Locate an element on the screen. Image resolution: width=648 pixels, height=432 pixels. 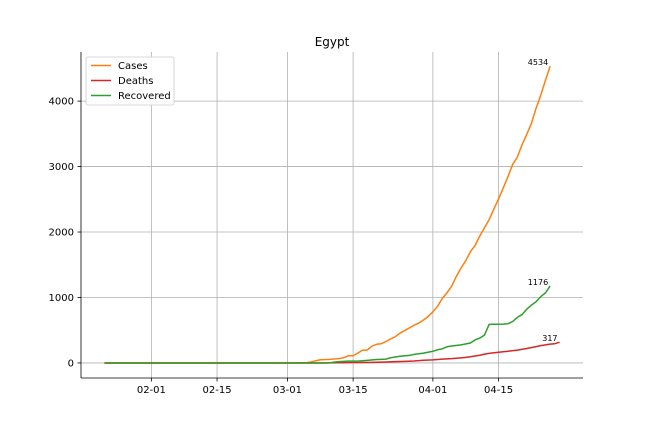
end-label-recovered: 1176 is located at coordinates (538, 282).